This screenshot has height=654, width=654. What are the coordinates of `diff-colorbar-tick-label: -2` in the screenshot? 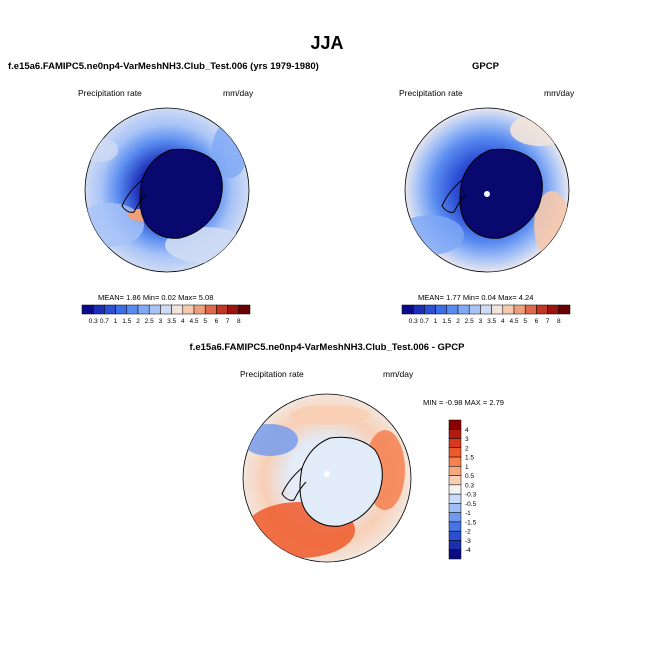 It's located at (468, 532).